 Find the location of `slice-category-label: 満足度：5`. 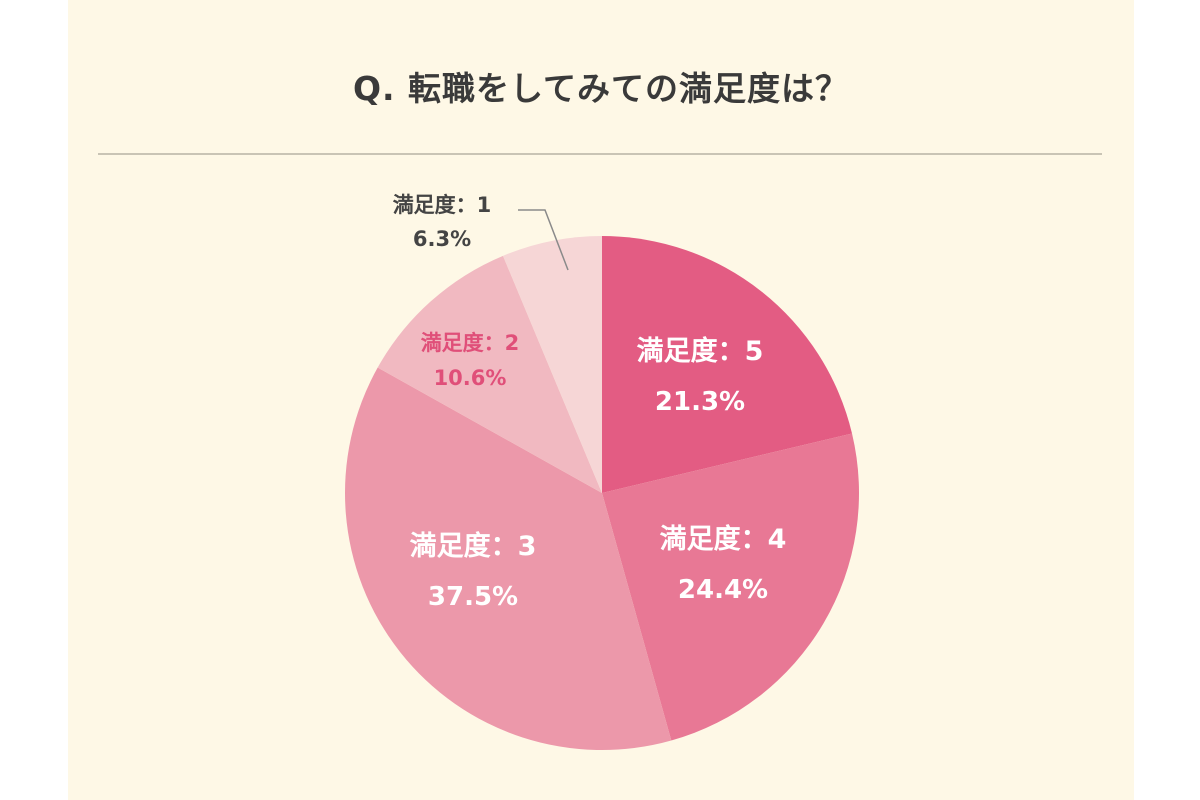

slice-category-label: 満足度：5 is located at coordinates (700, 351).